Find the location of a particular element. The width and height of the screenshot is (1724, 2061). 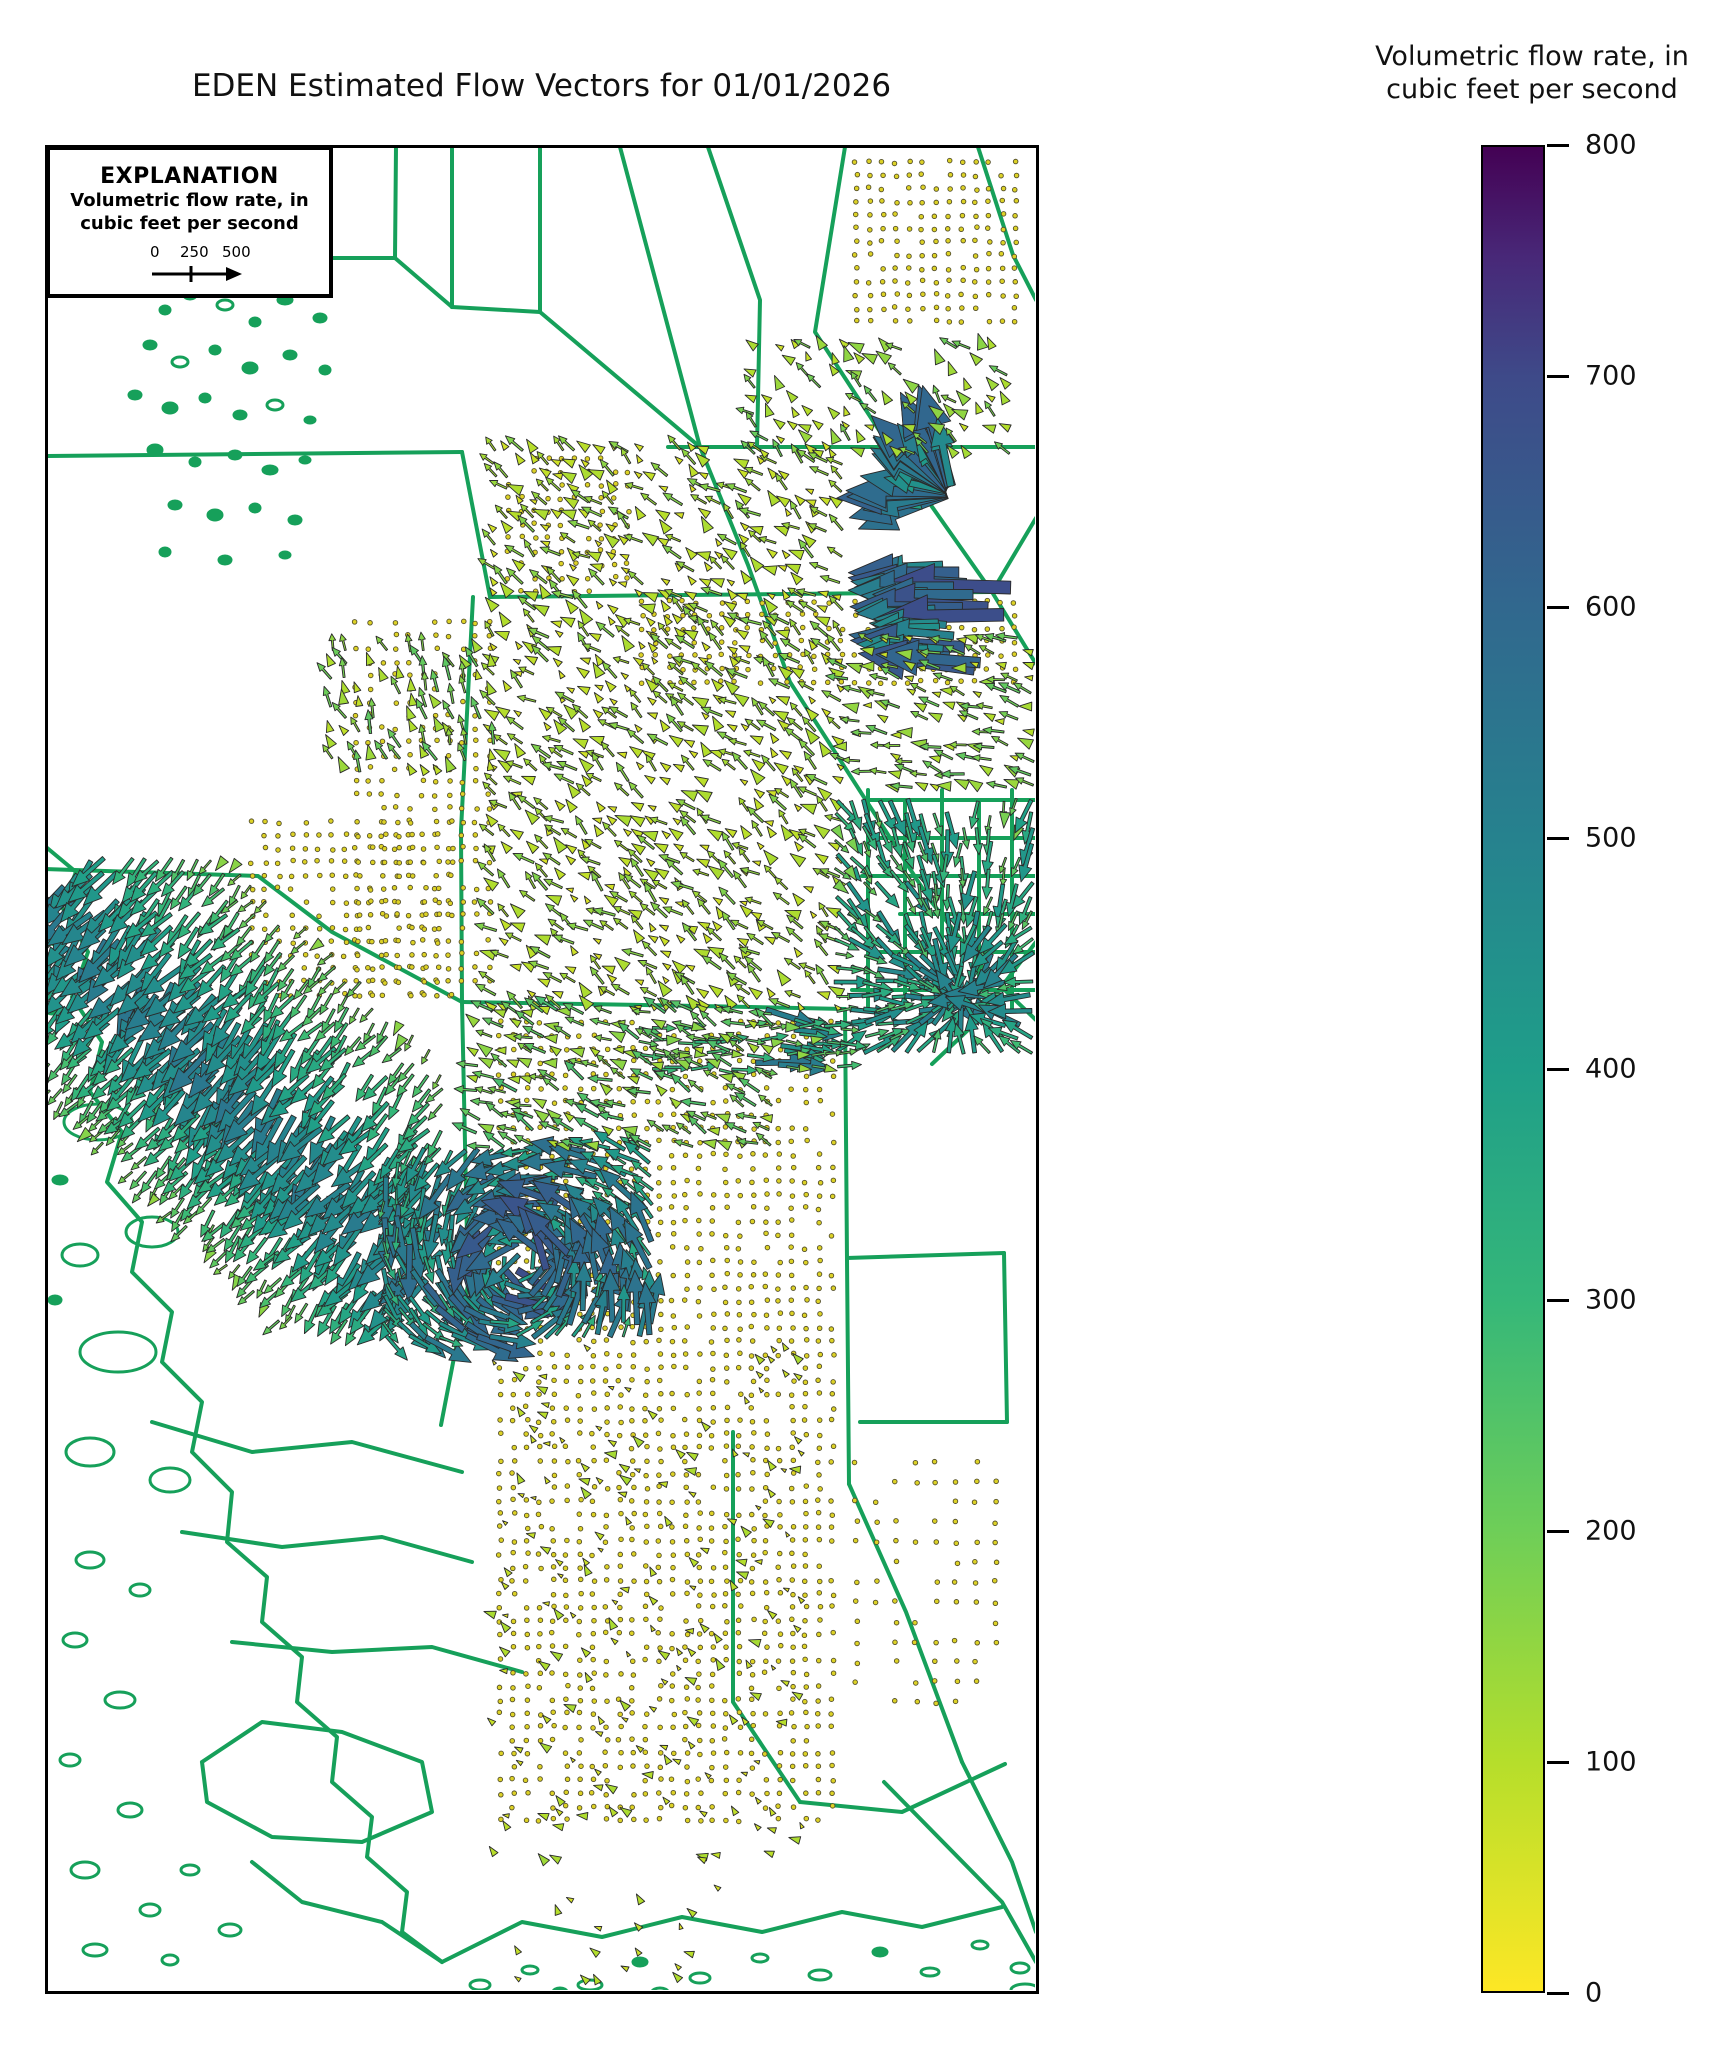

explanation-heading: EXPLANATION is located at coordinates (189, 176).